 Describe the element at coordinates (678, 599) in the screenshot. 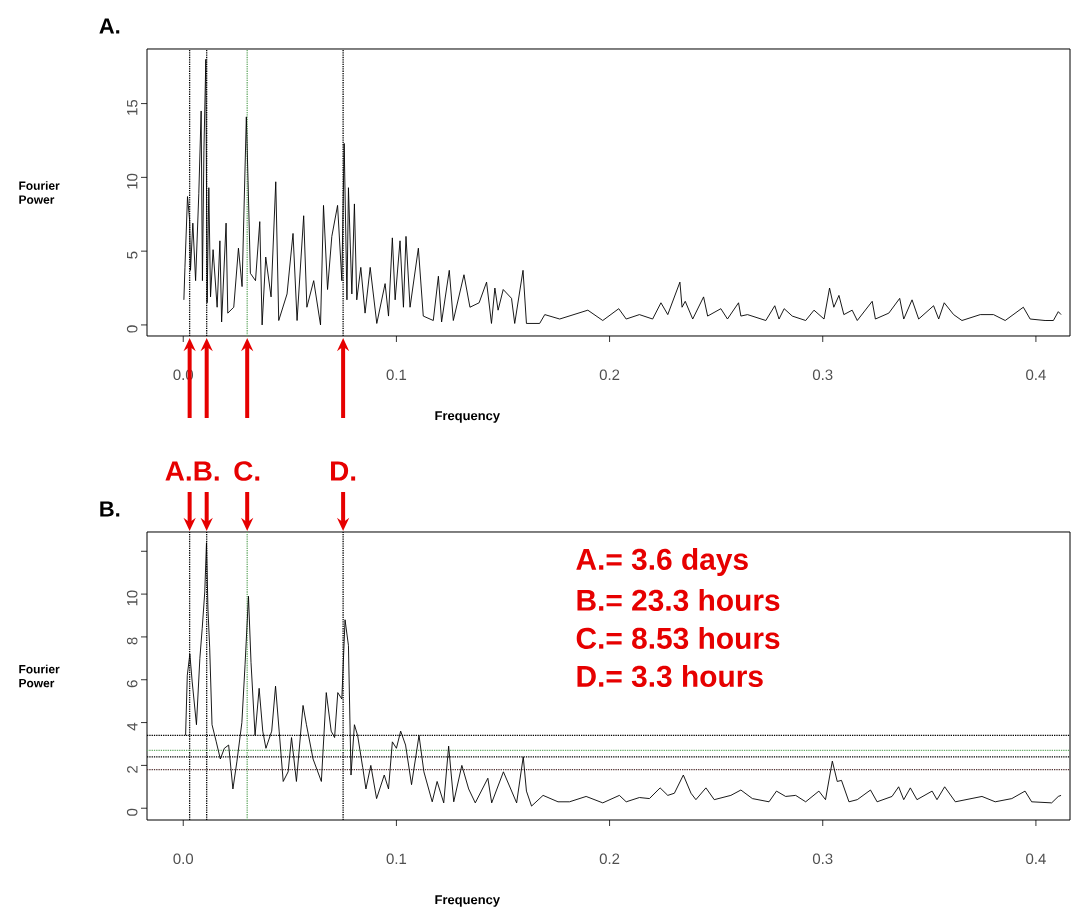

I see `annotation: B.= 23.3 hours` at that location.